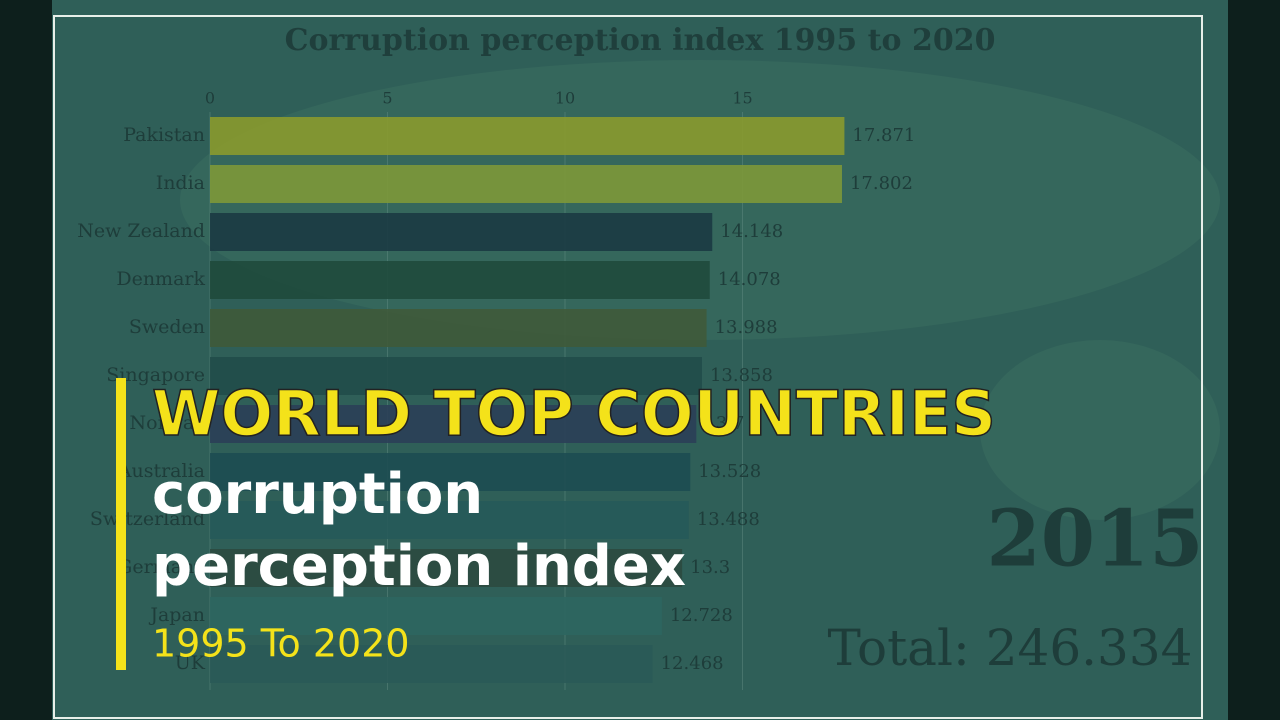  I want to click on value-label: 17.802, so click(881, 183).